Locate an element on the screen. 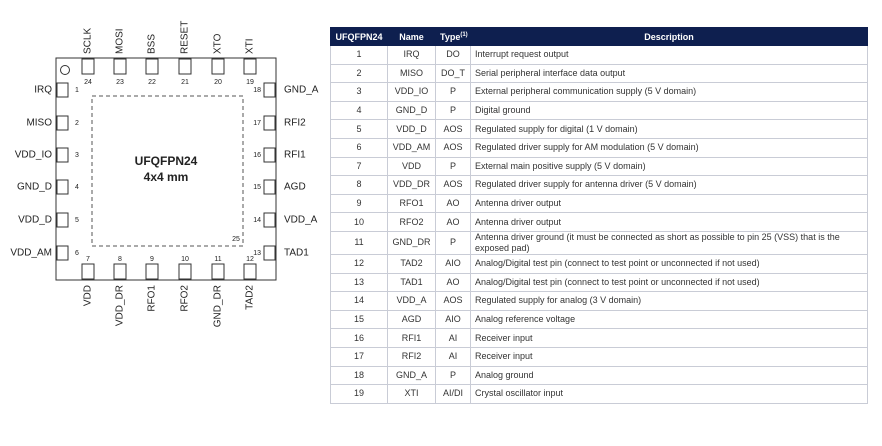  pin-name: GND_DR is located at coordinates (218, 306).